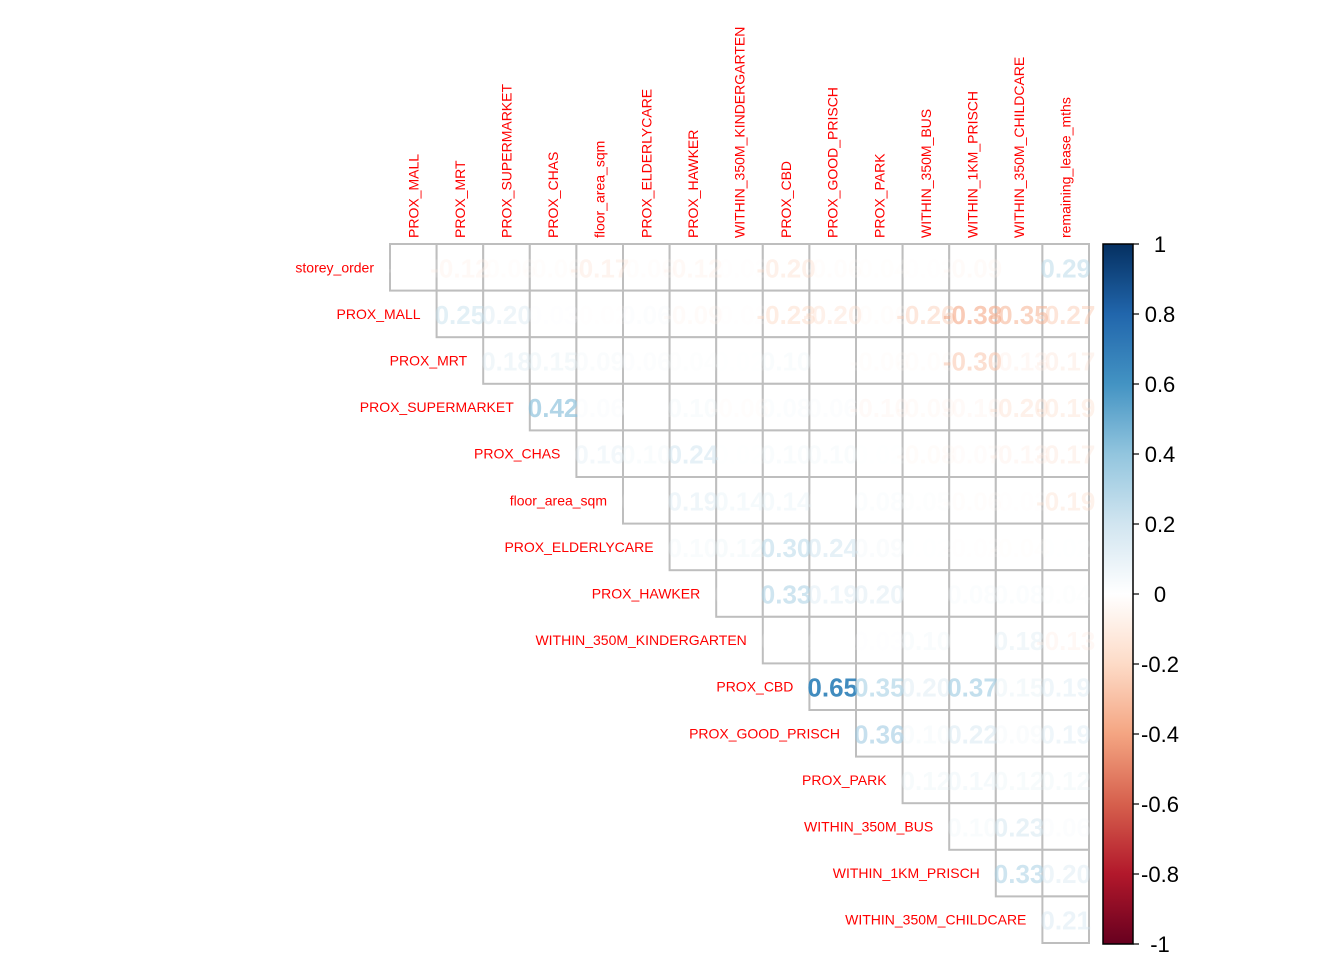 The width and height of the screenshot is (1344, 960). I want to click on column-label: WITHIN_350M_KINDERGARTEN, so click(740, 132).